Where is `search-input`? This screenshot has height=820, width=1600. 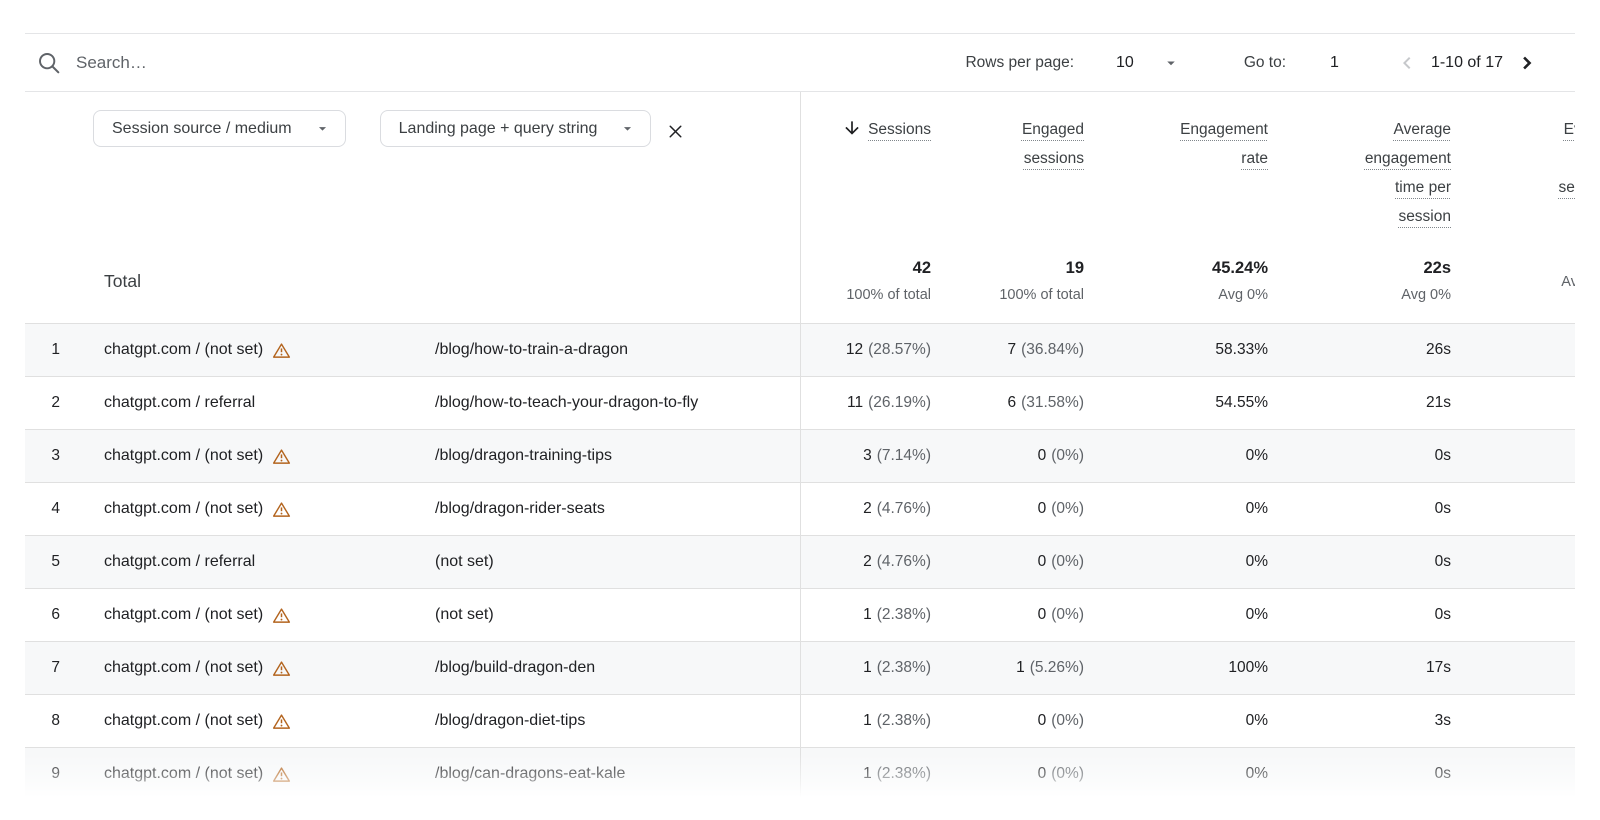 search-input is located at coordinates (286, 62).